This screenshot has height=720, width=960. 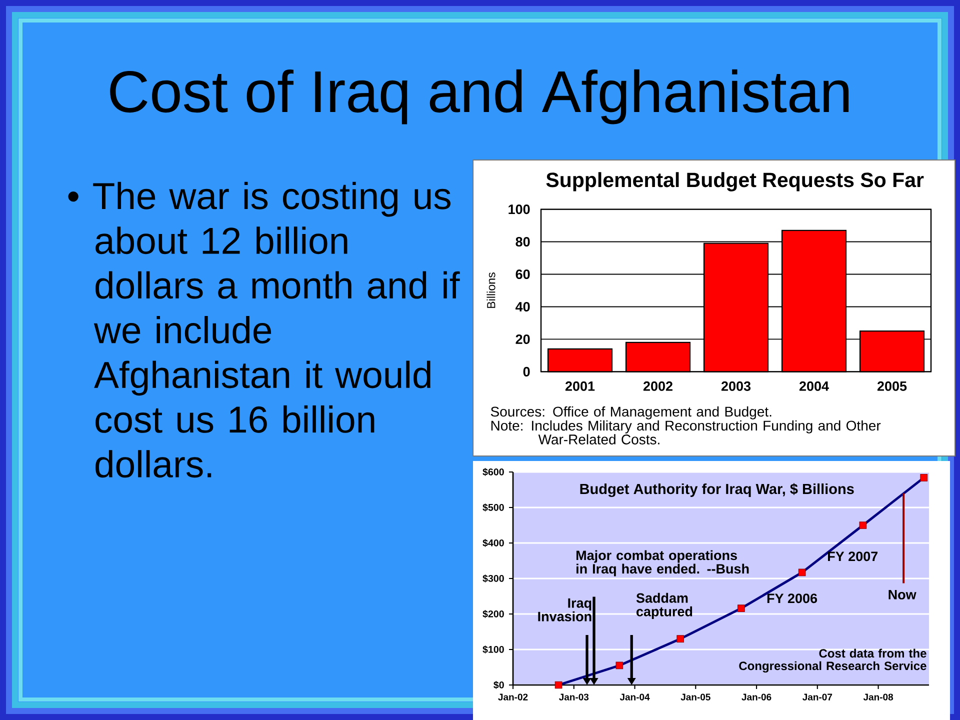 What do you see at coordinates (686, 432) in the screenshot?
I see `text: Note: Includes Military and Reconstruction Funding and Other War-Related Costs.` at bounding box center [686, 432].